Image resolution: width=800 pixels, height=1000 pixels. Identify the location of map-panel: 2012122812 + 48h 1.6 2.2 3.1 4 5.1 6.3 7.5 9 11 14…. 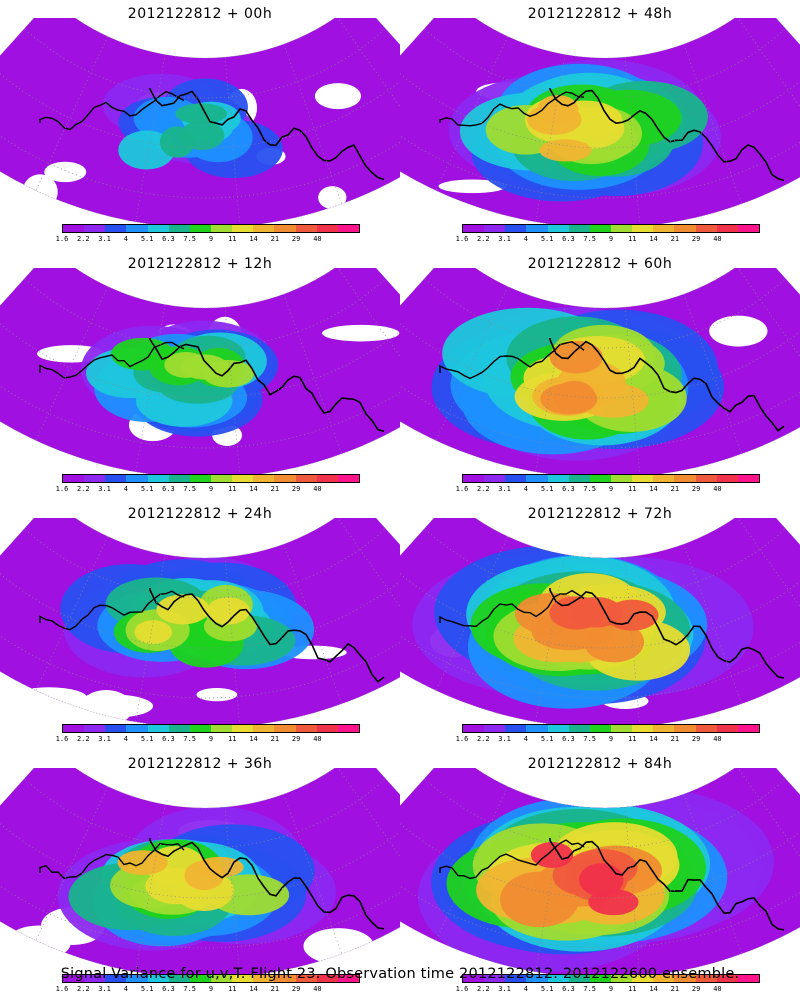
(600, 125).